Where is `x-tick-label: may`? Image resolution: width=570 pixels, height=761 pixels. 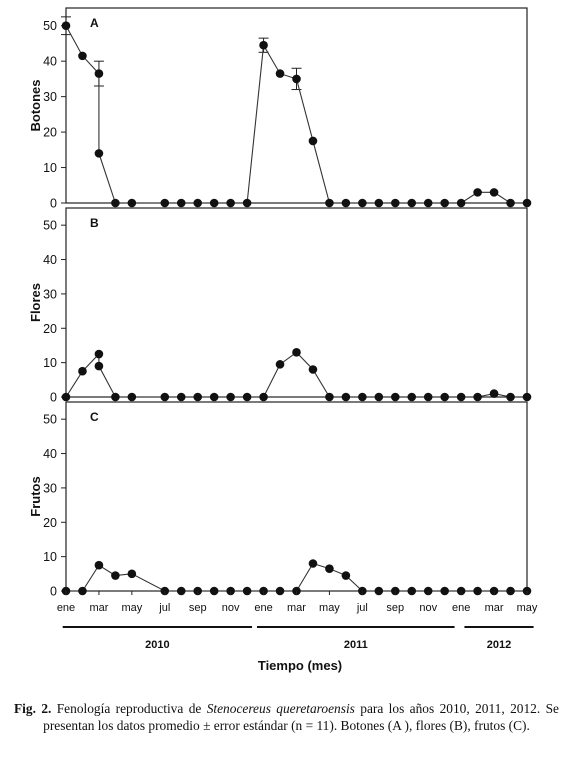 x-tick-label: may is located at coordinates (329, 608).